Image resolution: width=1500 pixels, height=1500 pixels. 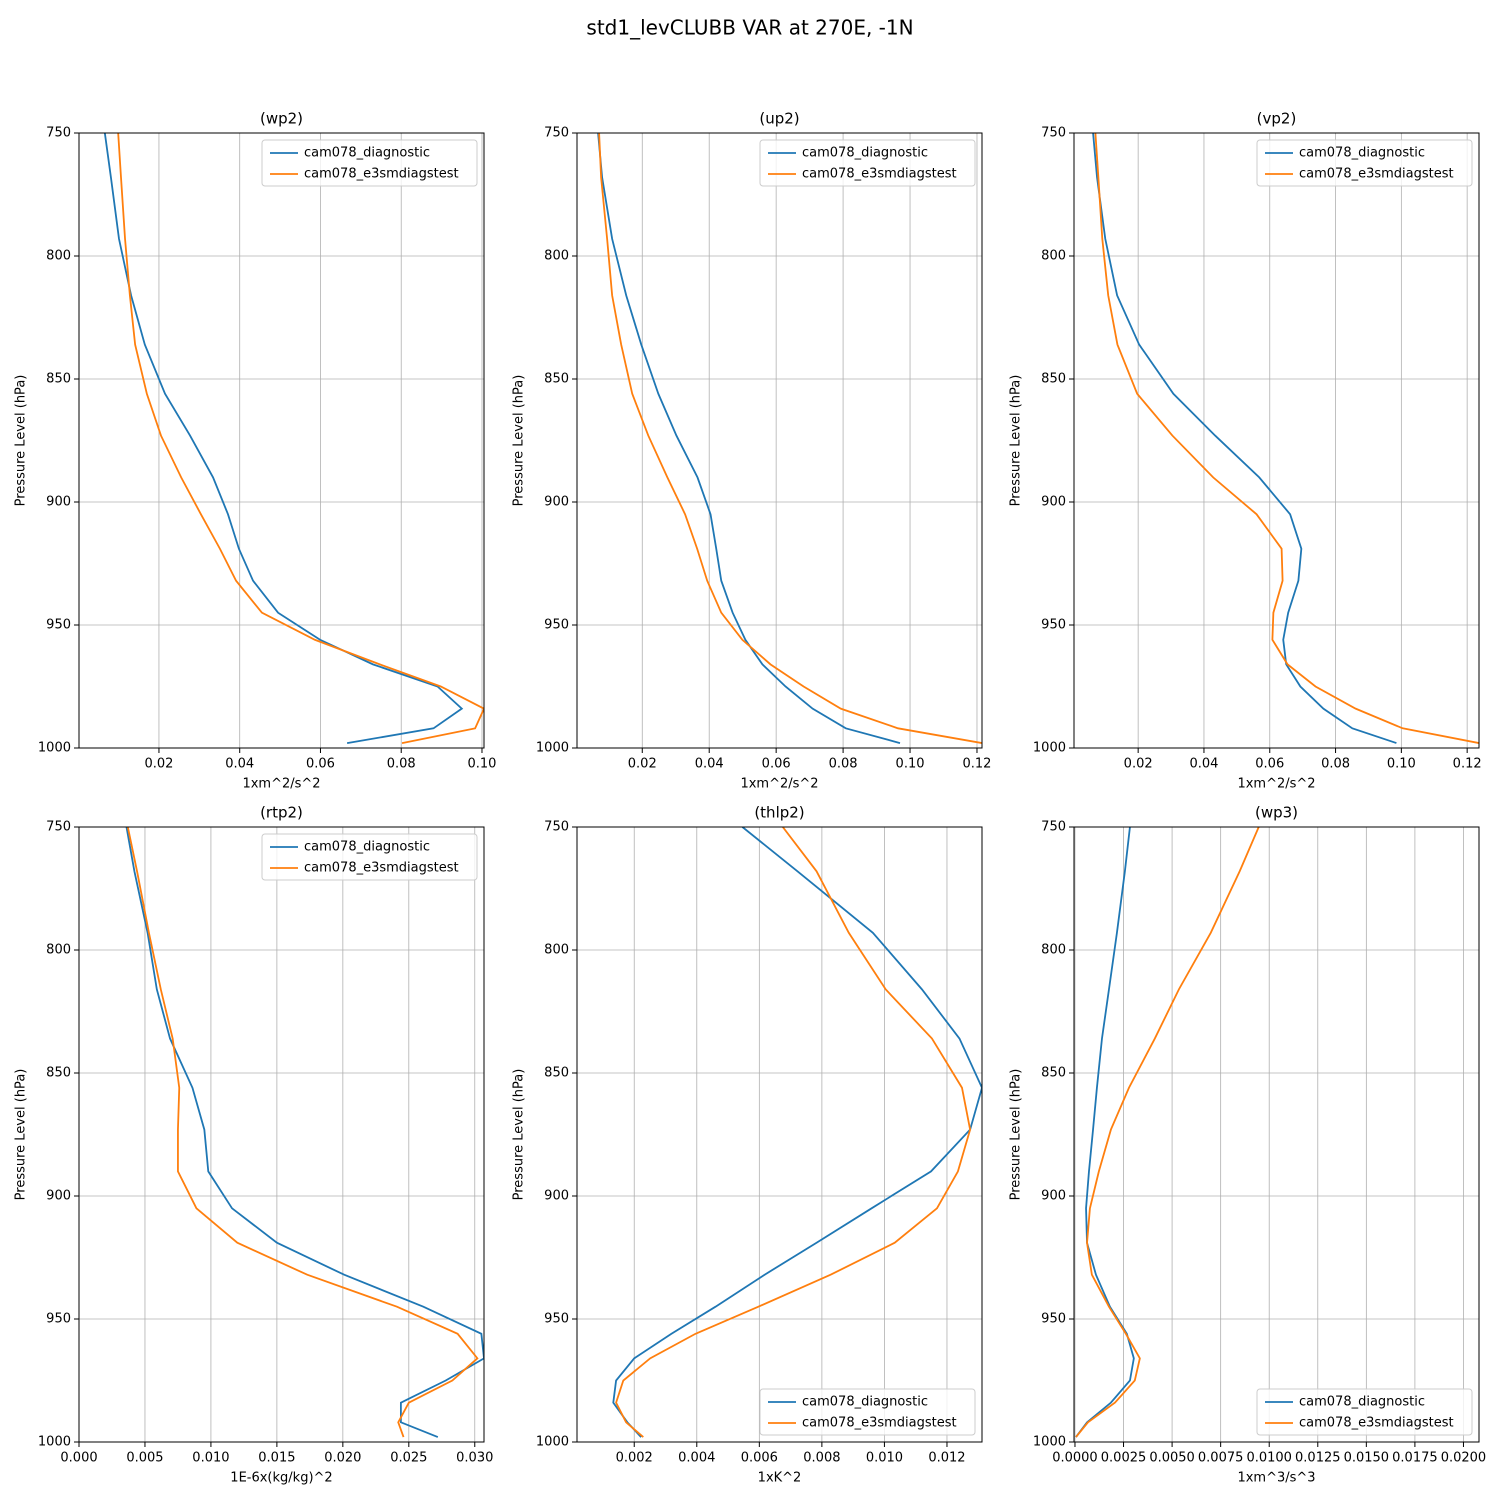 What do you see at coordinates (281, 1478) in the screenshot?
I see `x-axis-label: 1E-6x(kg/kg)^2` at bounding box center [281, 1478].